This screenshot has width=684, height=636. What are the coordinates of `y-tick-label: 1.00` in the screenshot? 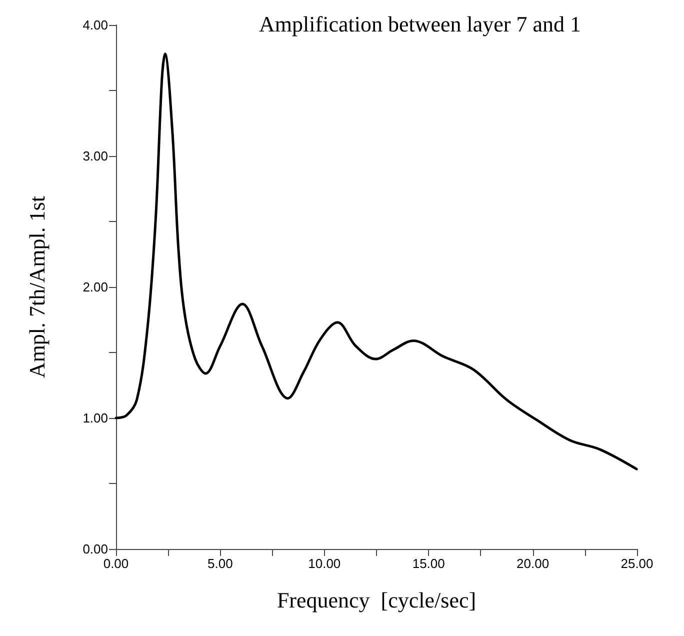 It's located at (95, 418).